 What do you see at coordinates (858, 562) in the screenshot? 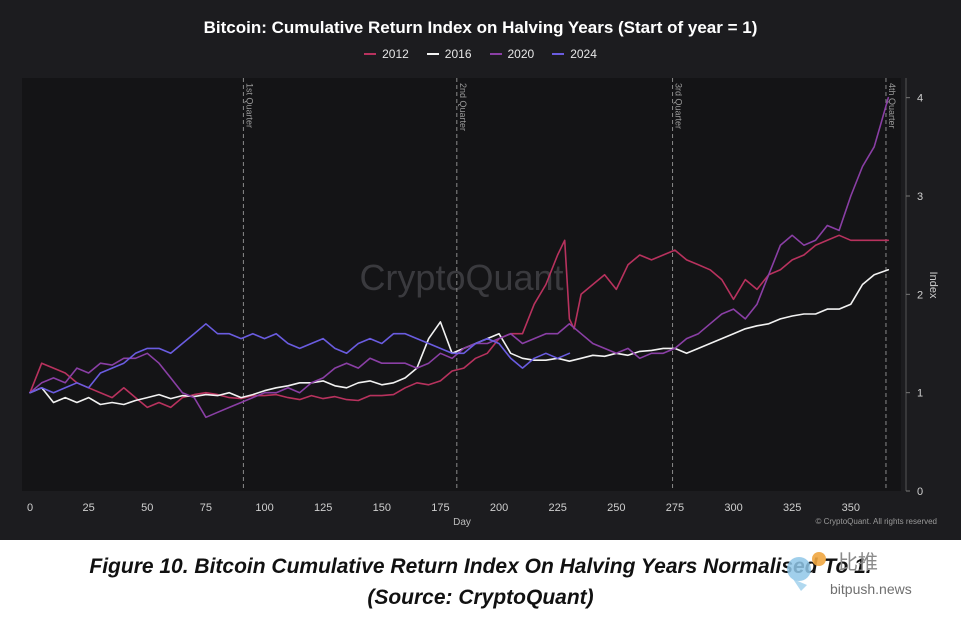
I see `bitpush-cn-logo-text: 比推` at bounding box center [858, 562].